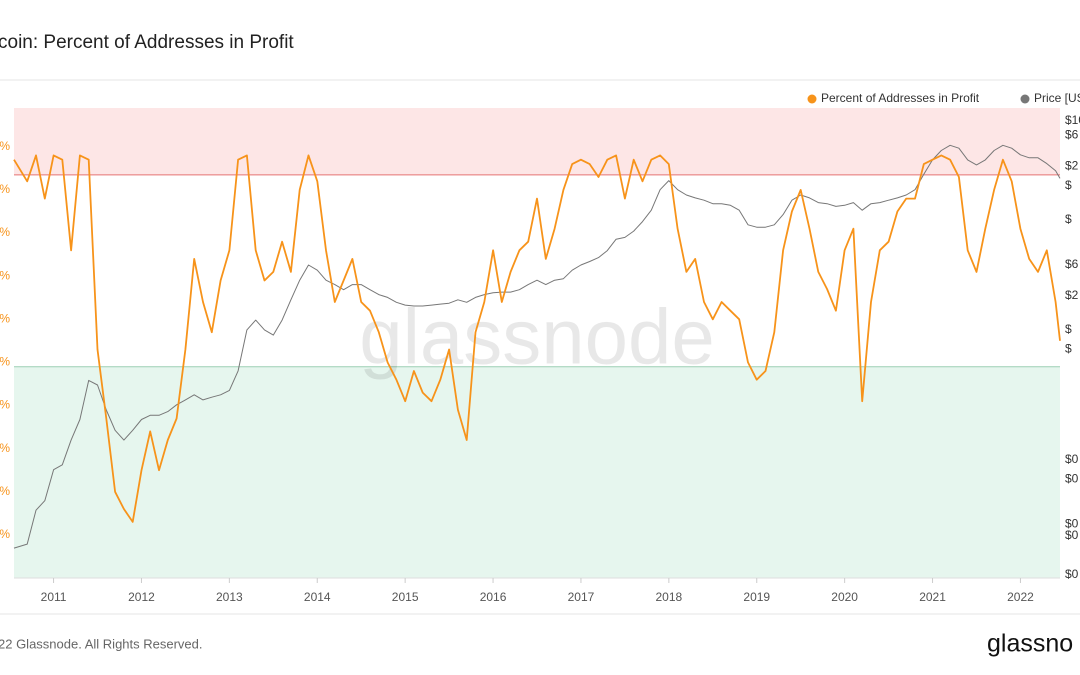 The image size is (1080, 675). I want to click on logo: glassno, so click(1030, 644).